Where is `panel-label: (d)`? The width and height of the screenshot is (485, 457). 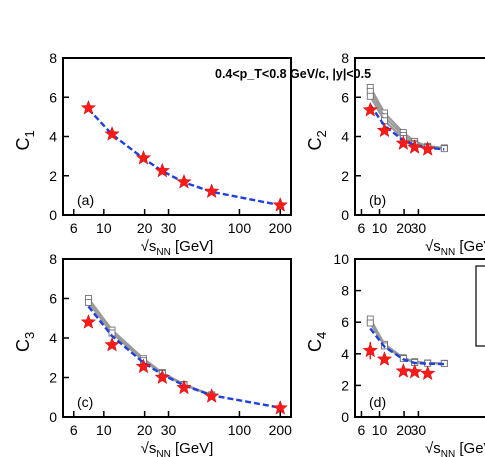 panel-label: (d) is located at coordinates (377, 402).